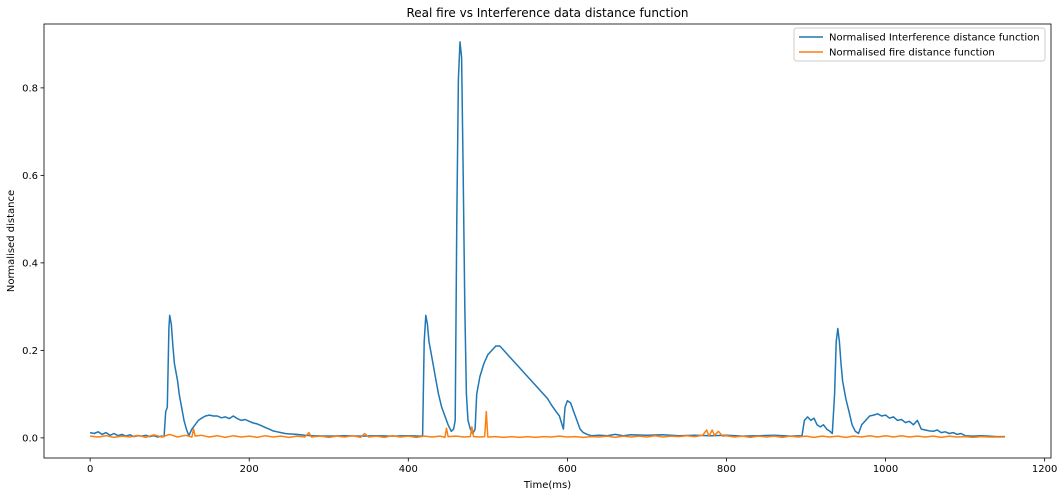 Image resolution: width=1063 pixels, height=496 pixels. Describe the element at coordinates (912, 53) in the screenshot. I see `legend-label-1: Normalised fire distance function` at that location.